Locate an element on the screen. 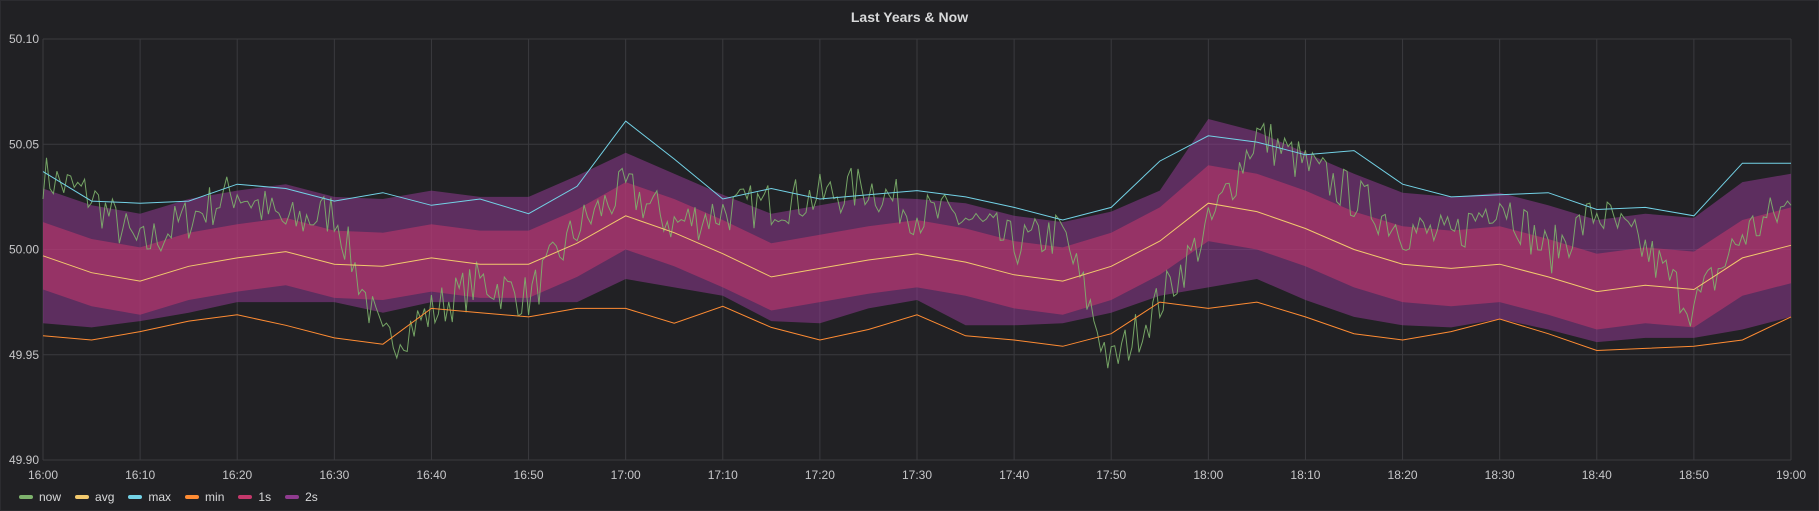 The height and width of the screenshot is (511, 1819). legend-item-avg: avg is located at coordinates (94, 497).